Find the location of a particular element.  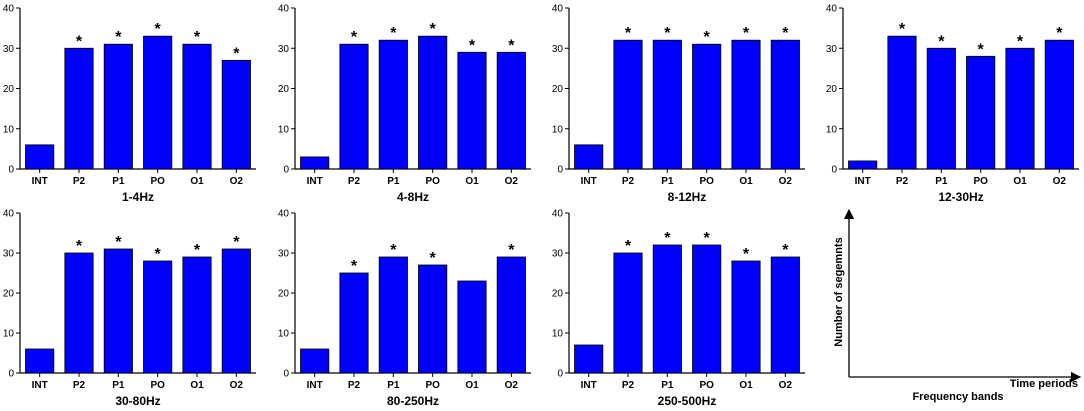

chart-panel-3: 0 10 20 30 40 INT P2 * P1 * PO * O1 * O2 * 8-12Hz is located at coordinates (678, 104).